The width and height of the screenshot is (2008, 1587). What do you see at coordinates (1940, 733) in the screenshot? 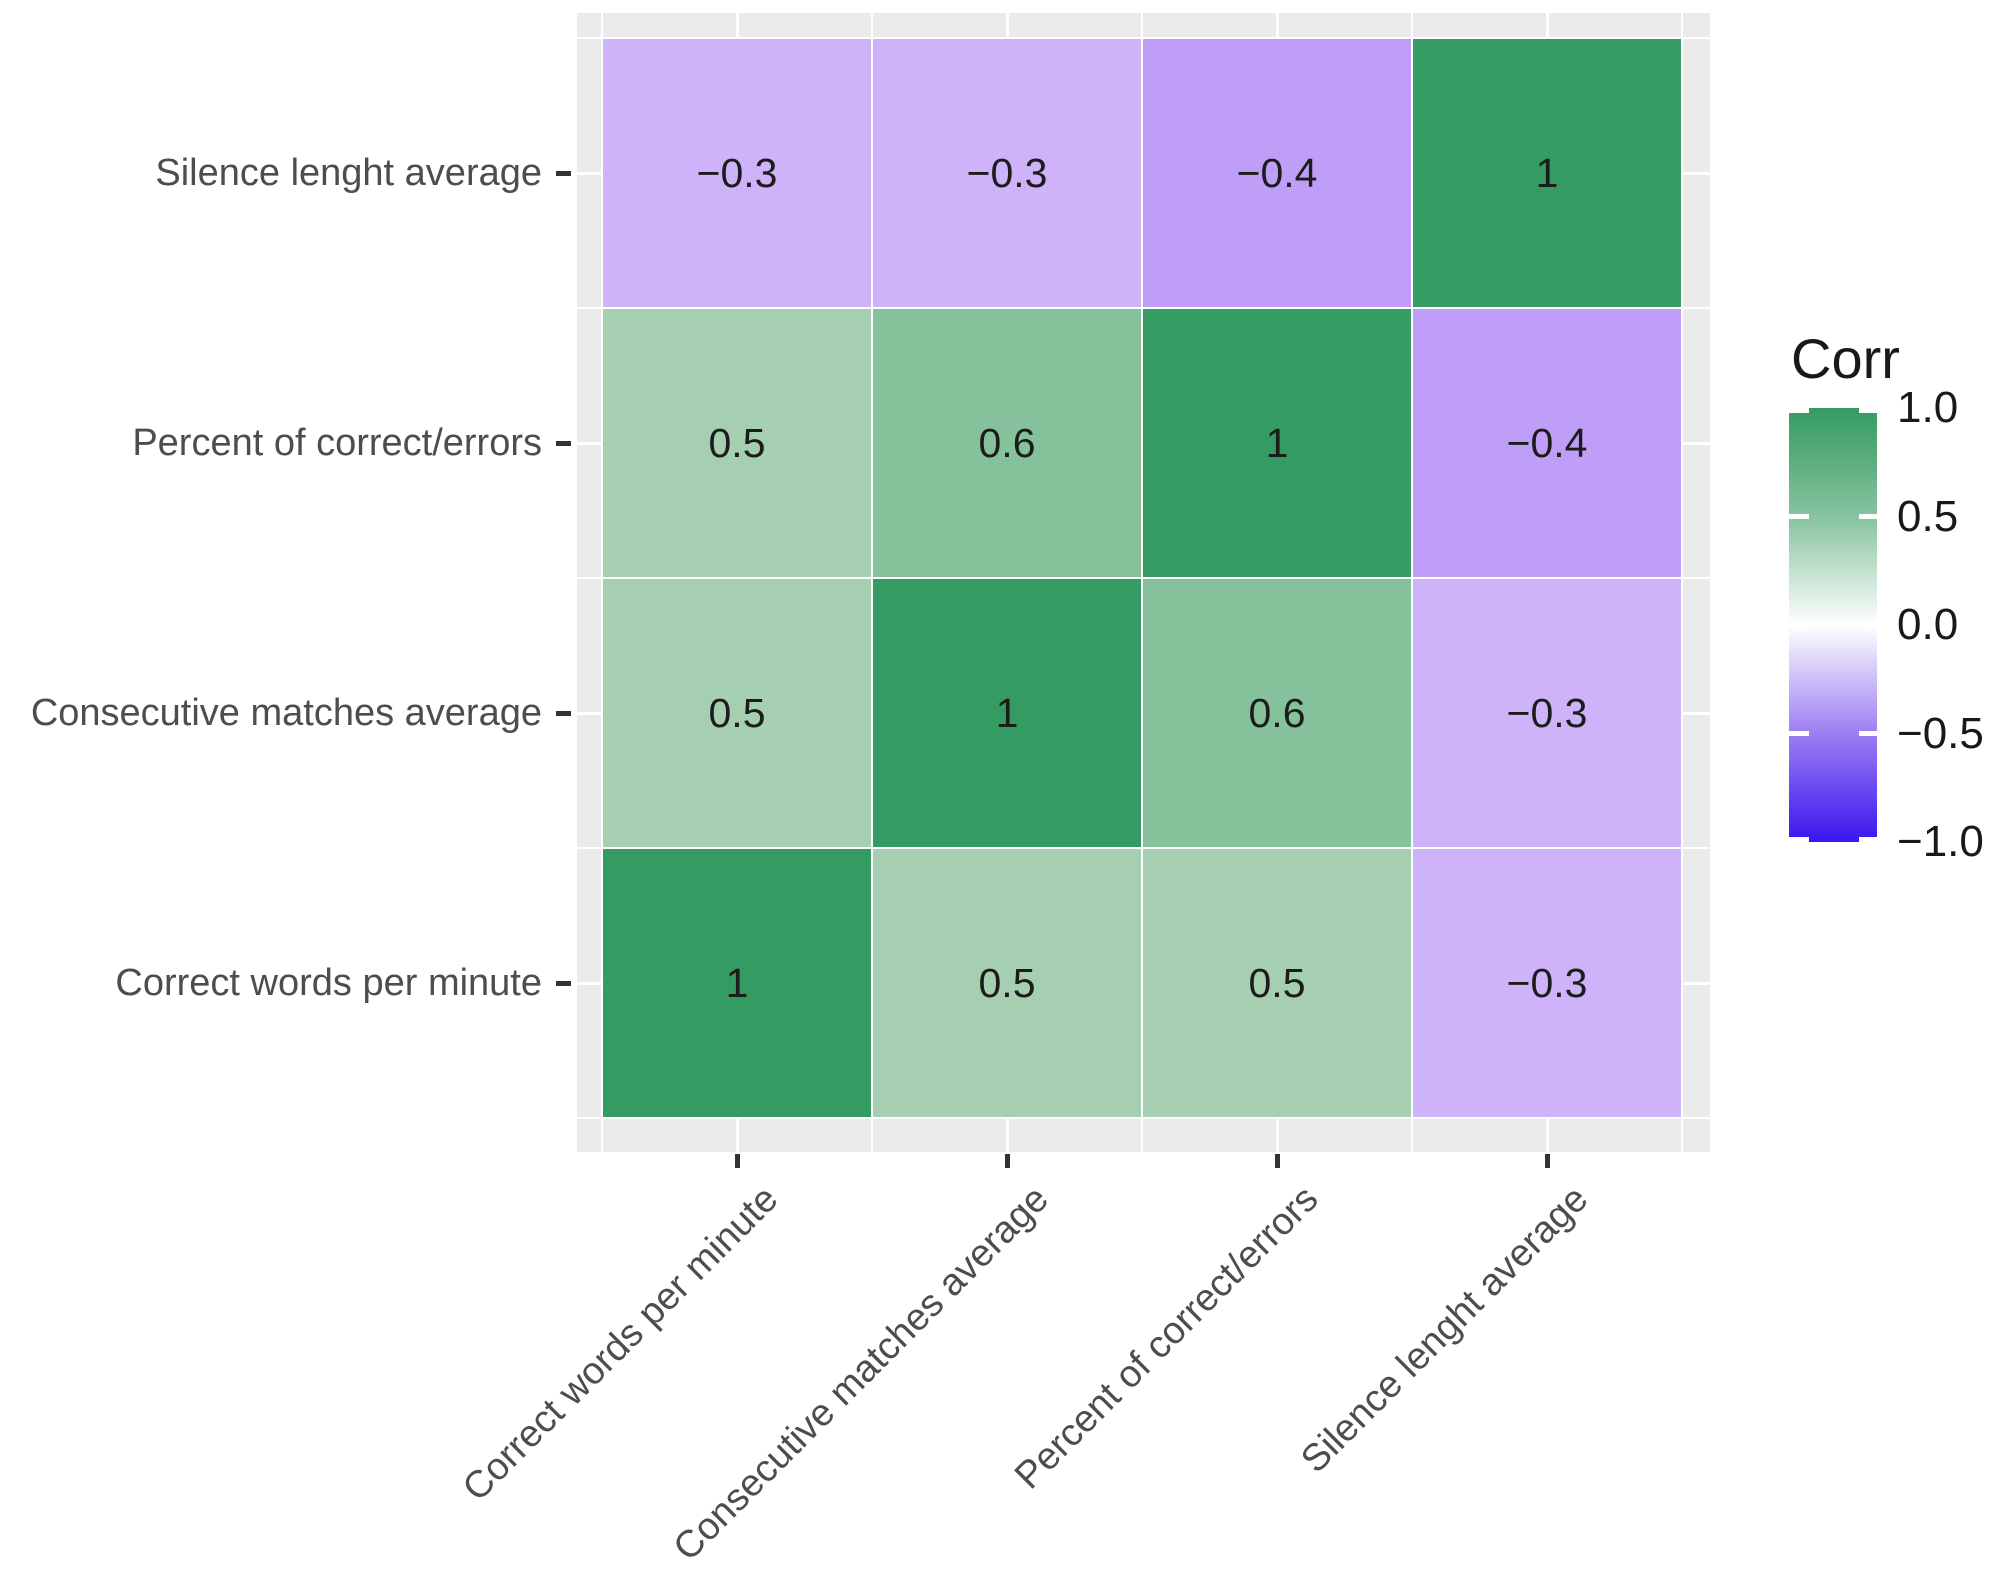
I see `legend-tick-label: −0.5` at bounding box center [1940, 733].